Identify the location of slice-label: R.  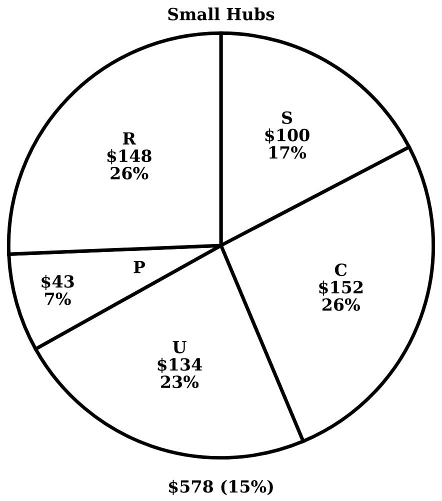
(129, 138).